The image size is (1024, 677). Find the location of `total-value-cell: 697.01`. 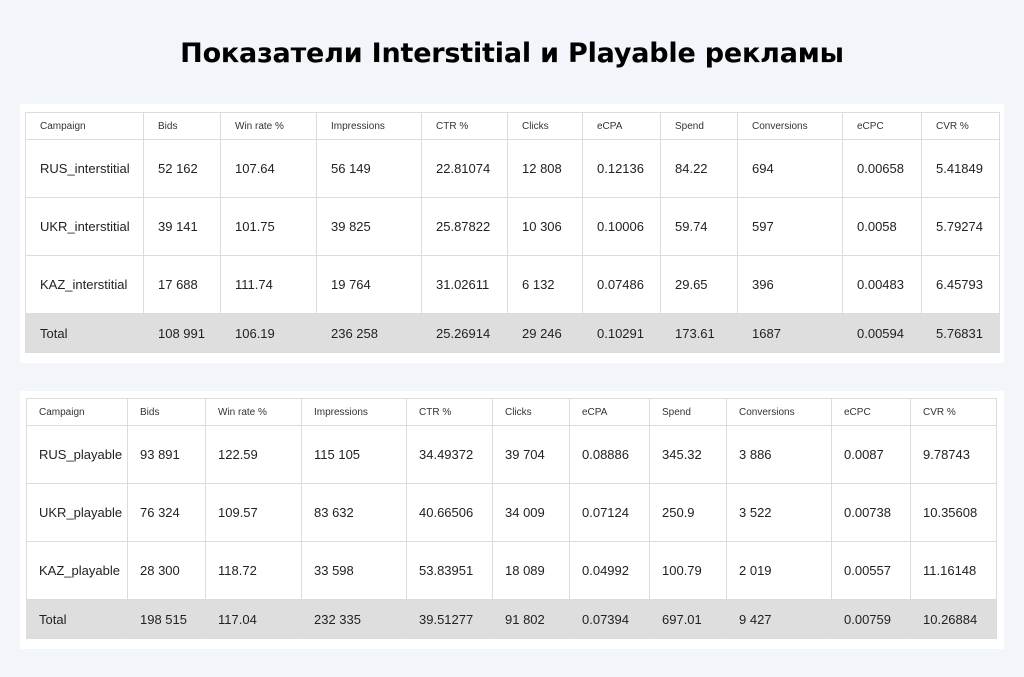

total-value-cell: 697.01 is located at coordinates (688, 619).